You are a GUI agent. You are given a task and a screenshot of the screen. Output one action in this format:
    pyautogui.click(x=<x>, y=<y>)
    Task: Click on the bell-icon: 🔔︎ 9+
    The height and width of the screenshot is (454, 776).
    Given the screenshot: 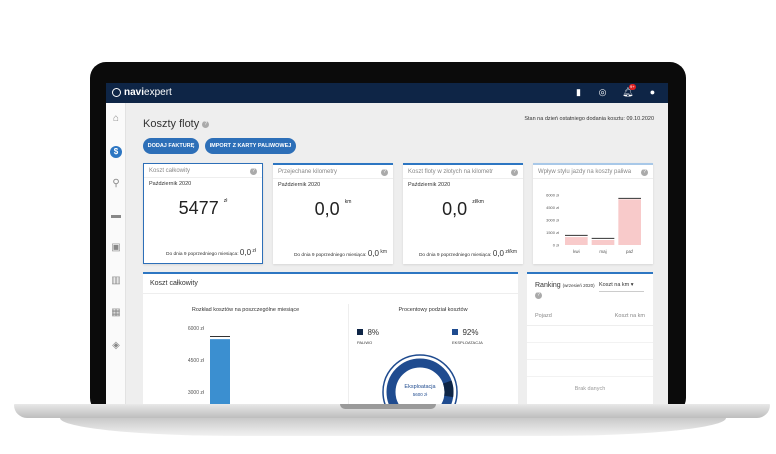 What is the action you would take?
    pyautogui.click(x=629, y=90)
    